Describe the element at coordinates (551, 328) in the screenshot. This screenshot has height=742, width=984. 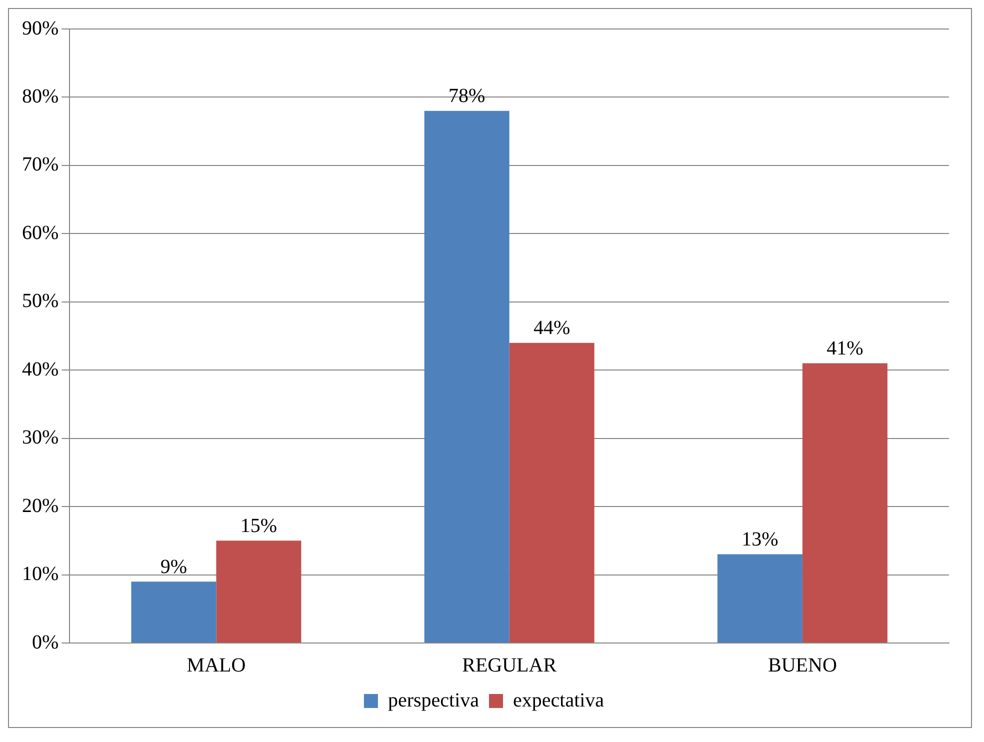
I see `data-label: 44%` at that location.